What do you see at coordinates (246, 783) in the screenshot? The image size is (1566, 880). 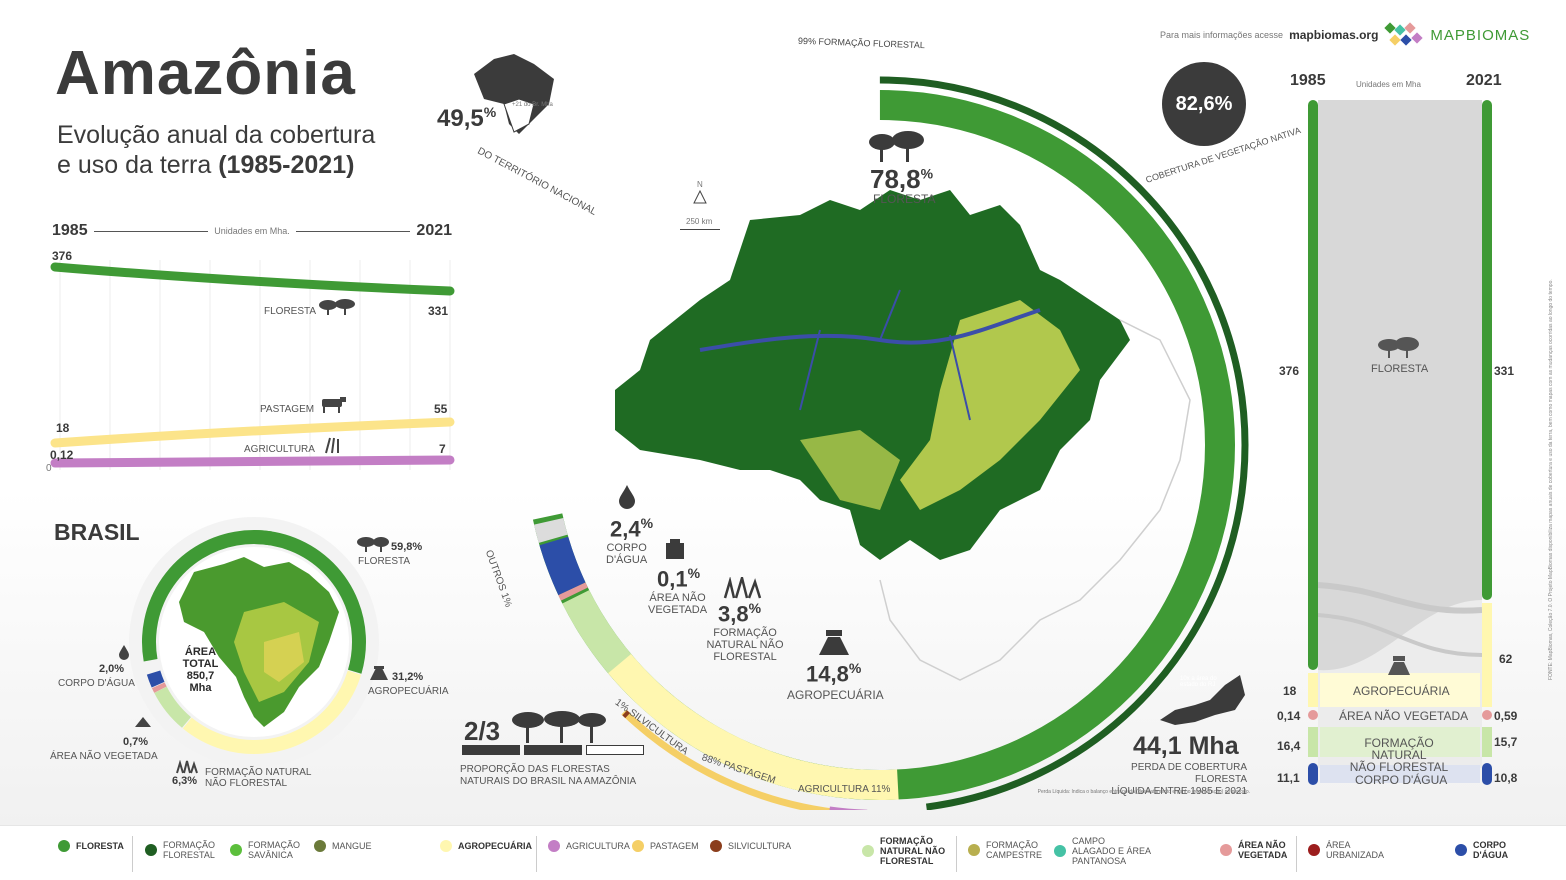 I see `brasil-nonforest-label-2: NÃO FLORESTAL` at bounding box center [246, 783].